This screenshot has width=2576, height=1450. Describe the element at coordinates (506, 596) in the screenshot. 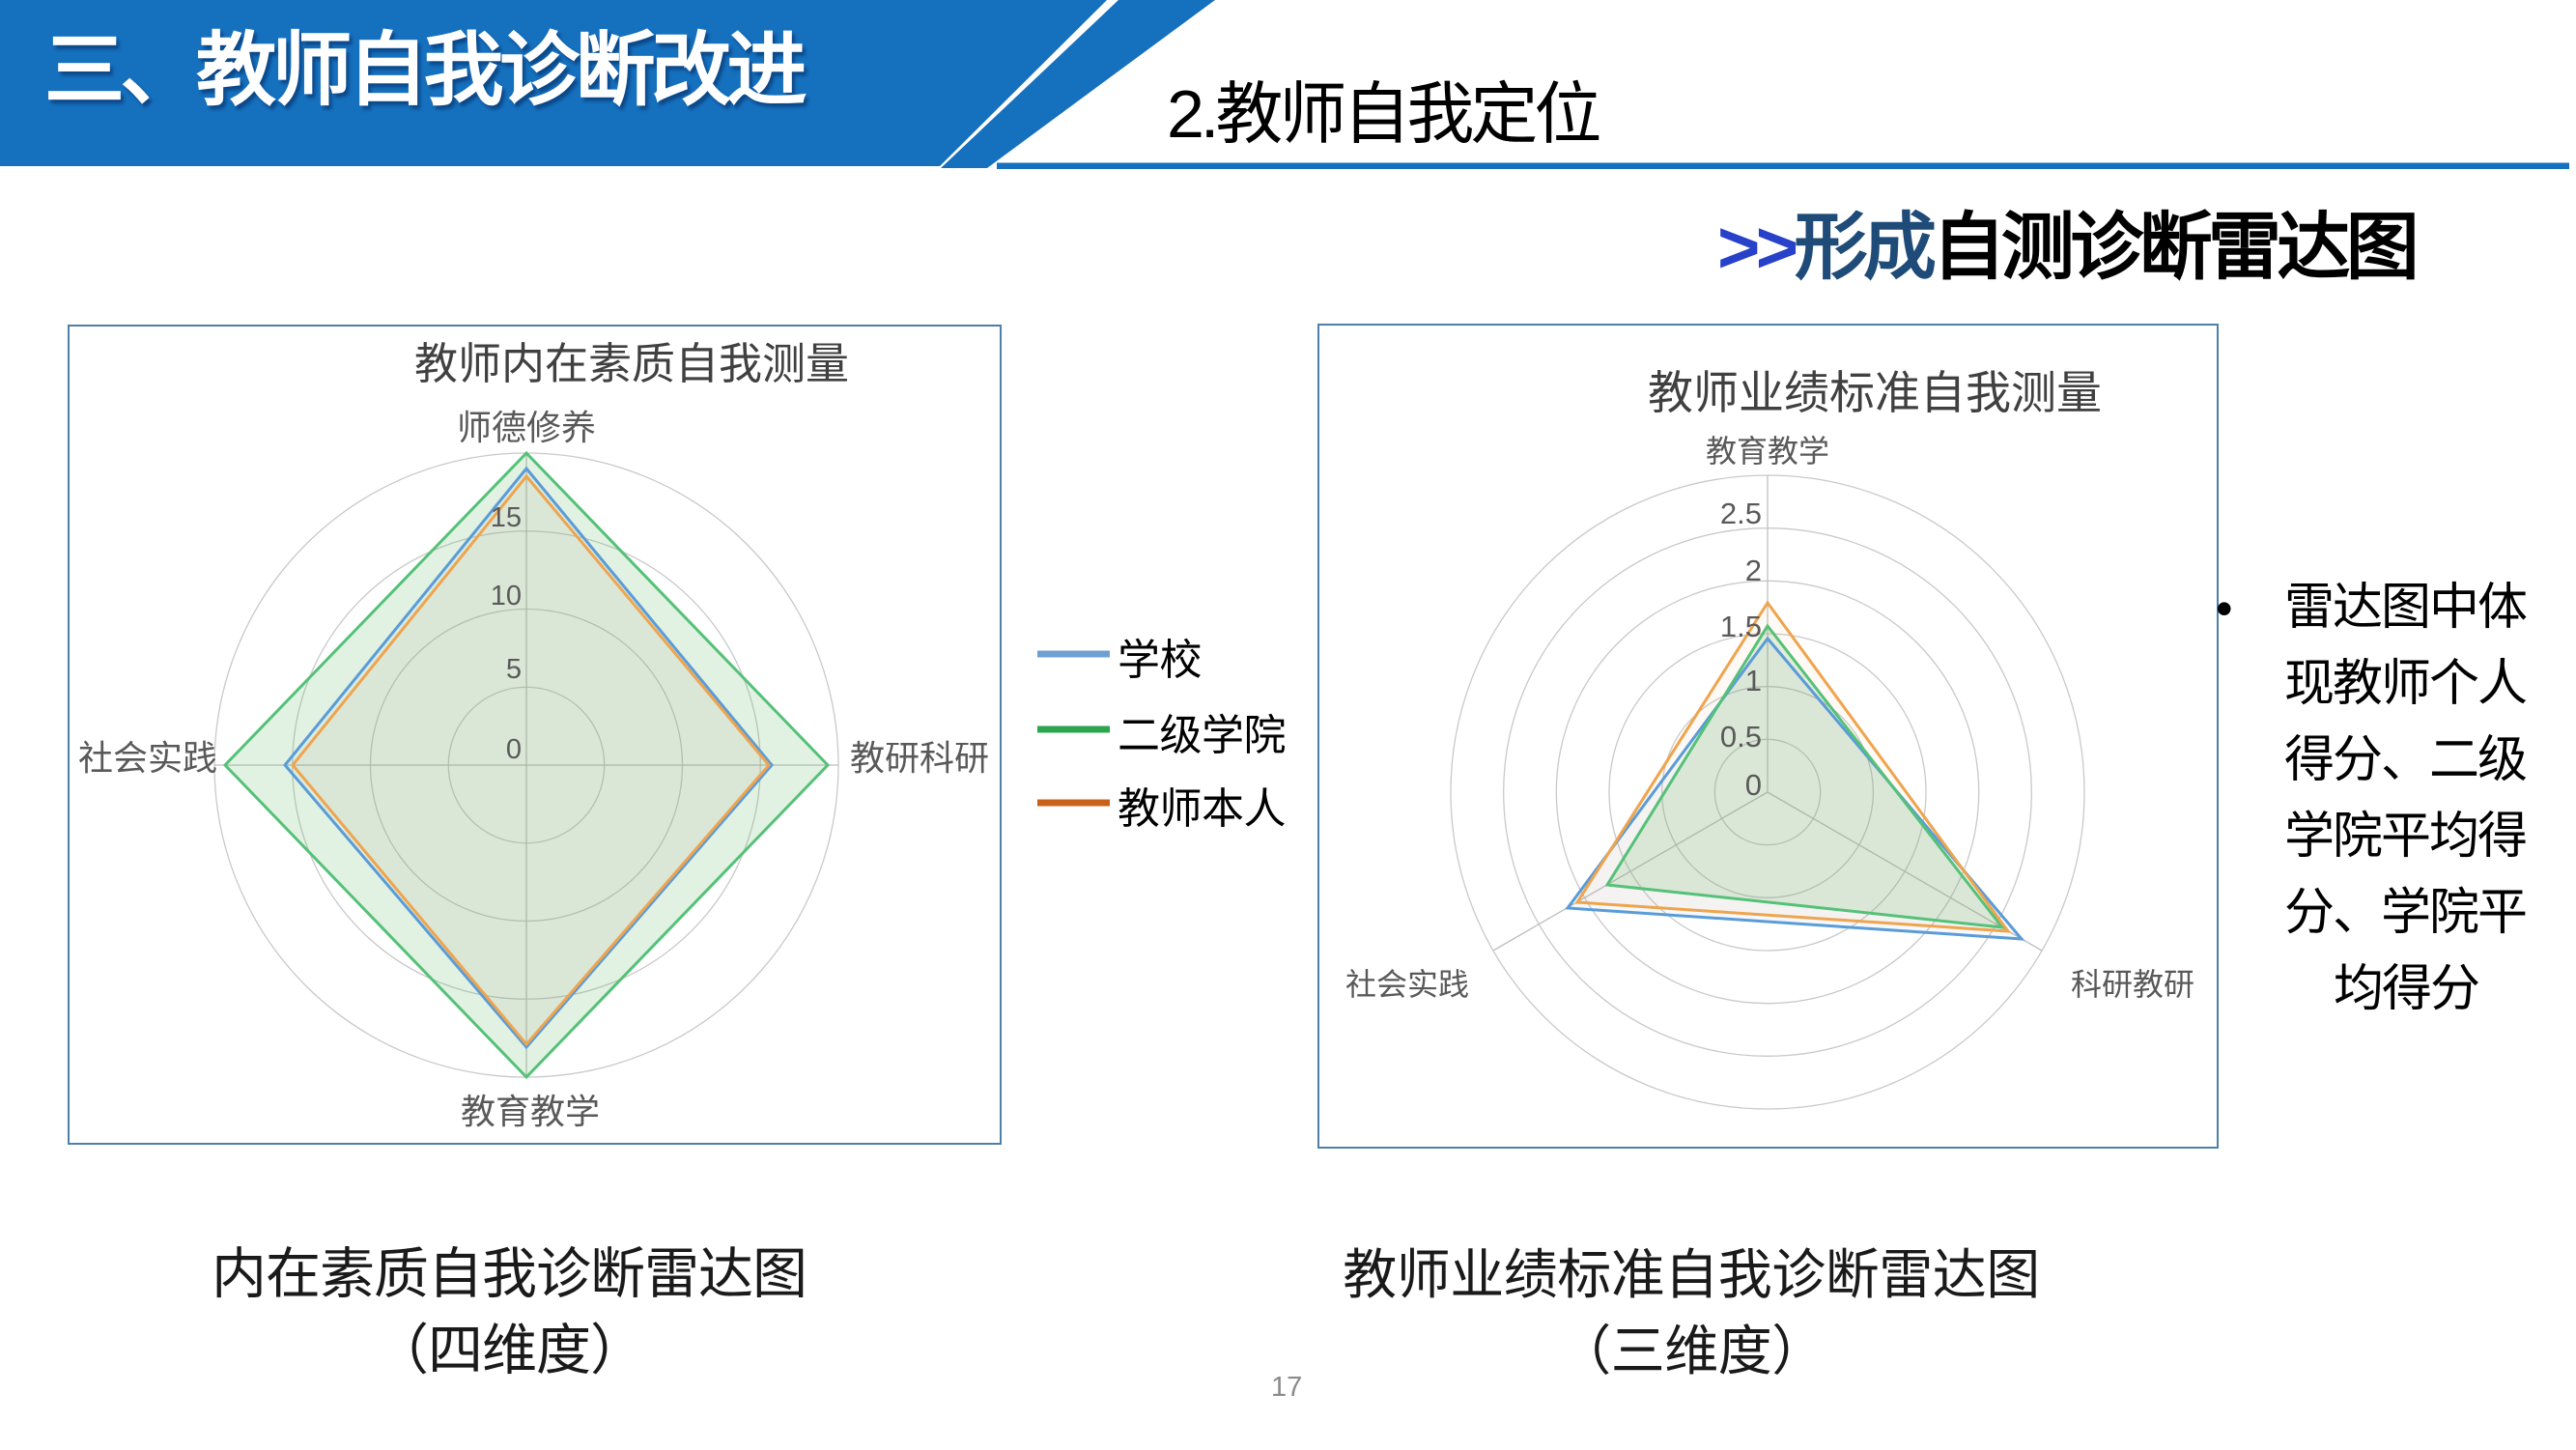

I see `svg-text: 10` at that location.